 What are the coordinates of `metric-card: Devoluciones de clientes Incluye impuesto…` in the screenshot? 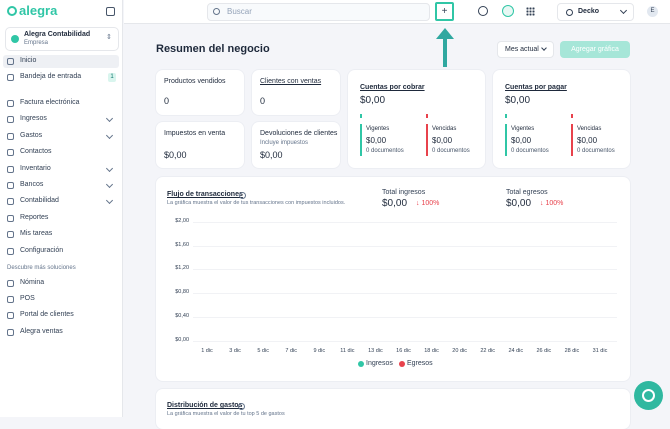 It's located at (296, 145).